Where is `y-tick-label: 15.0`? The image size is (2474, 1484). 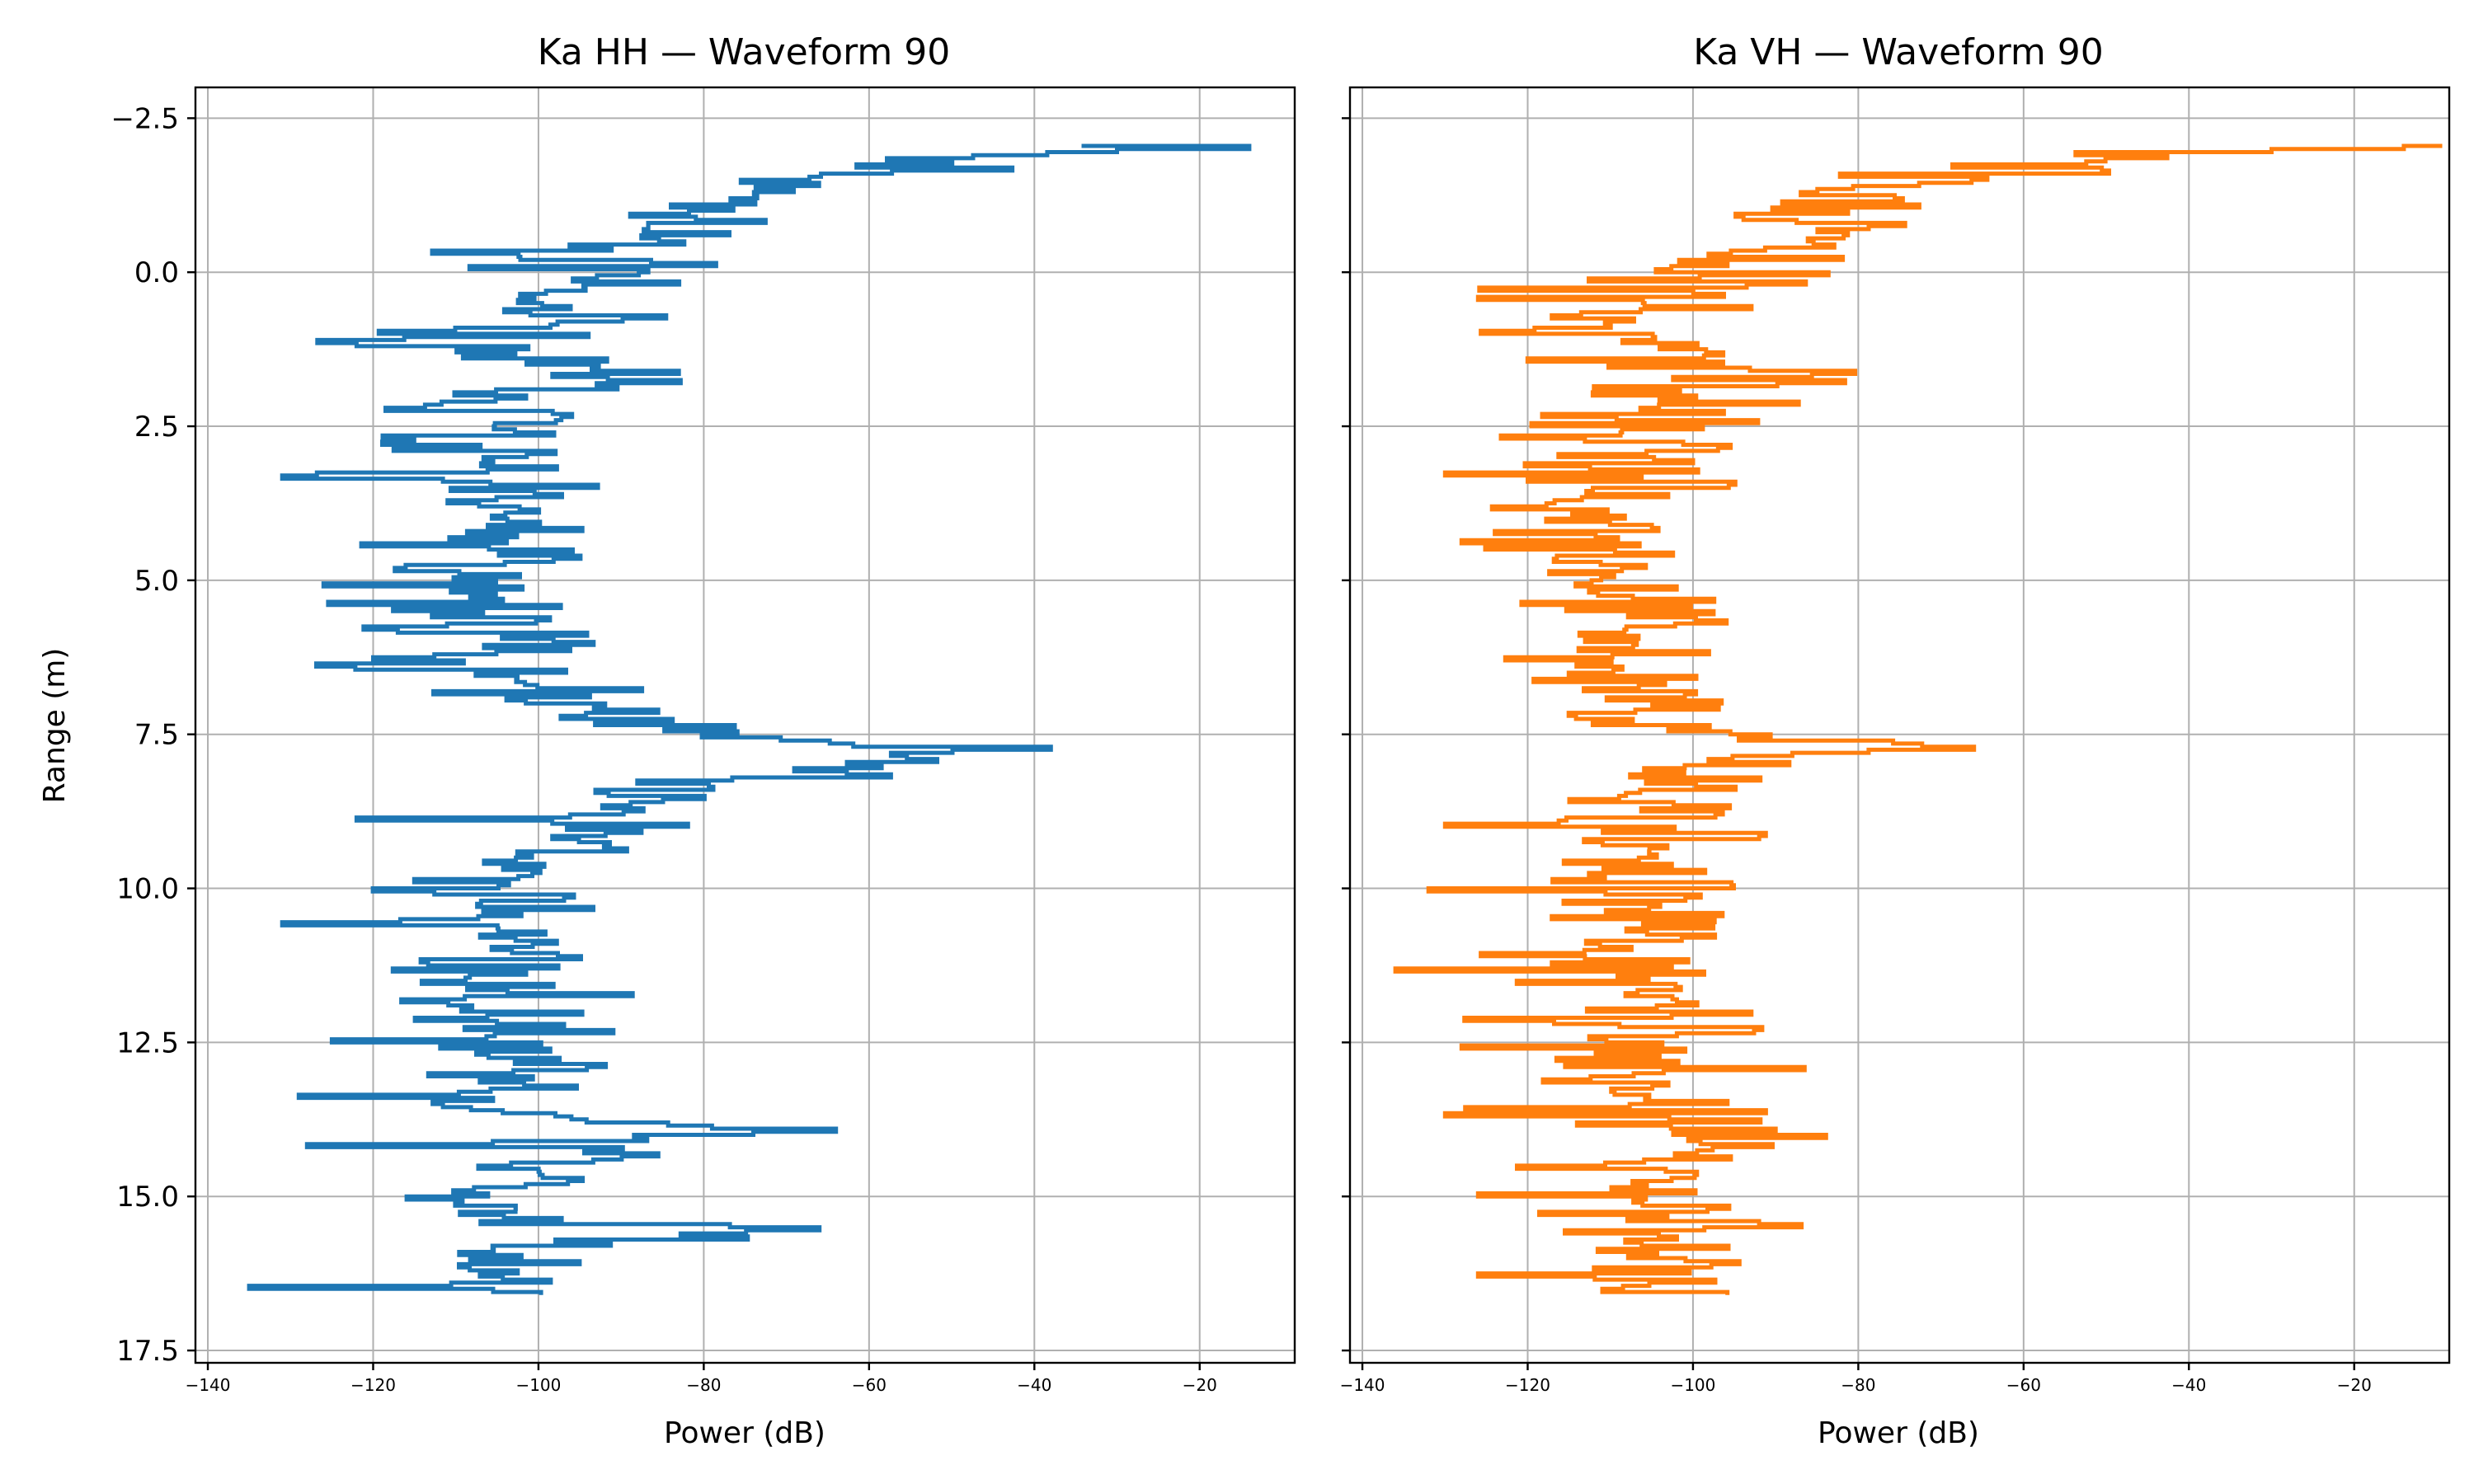
y-tick-label: 15.0 is located at coordinates (147, 1197).